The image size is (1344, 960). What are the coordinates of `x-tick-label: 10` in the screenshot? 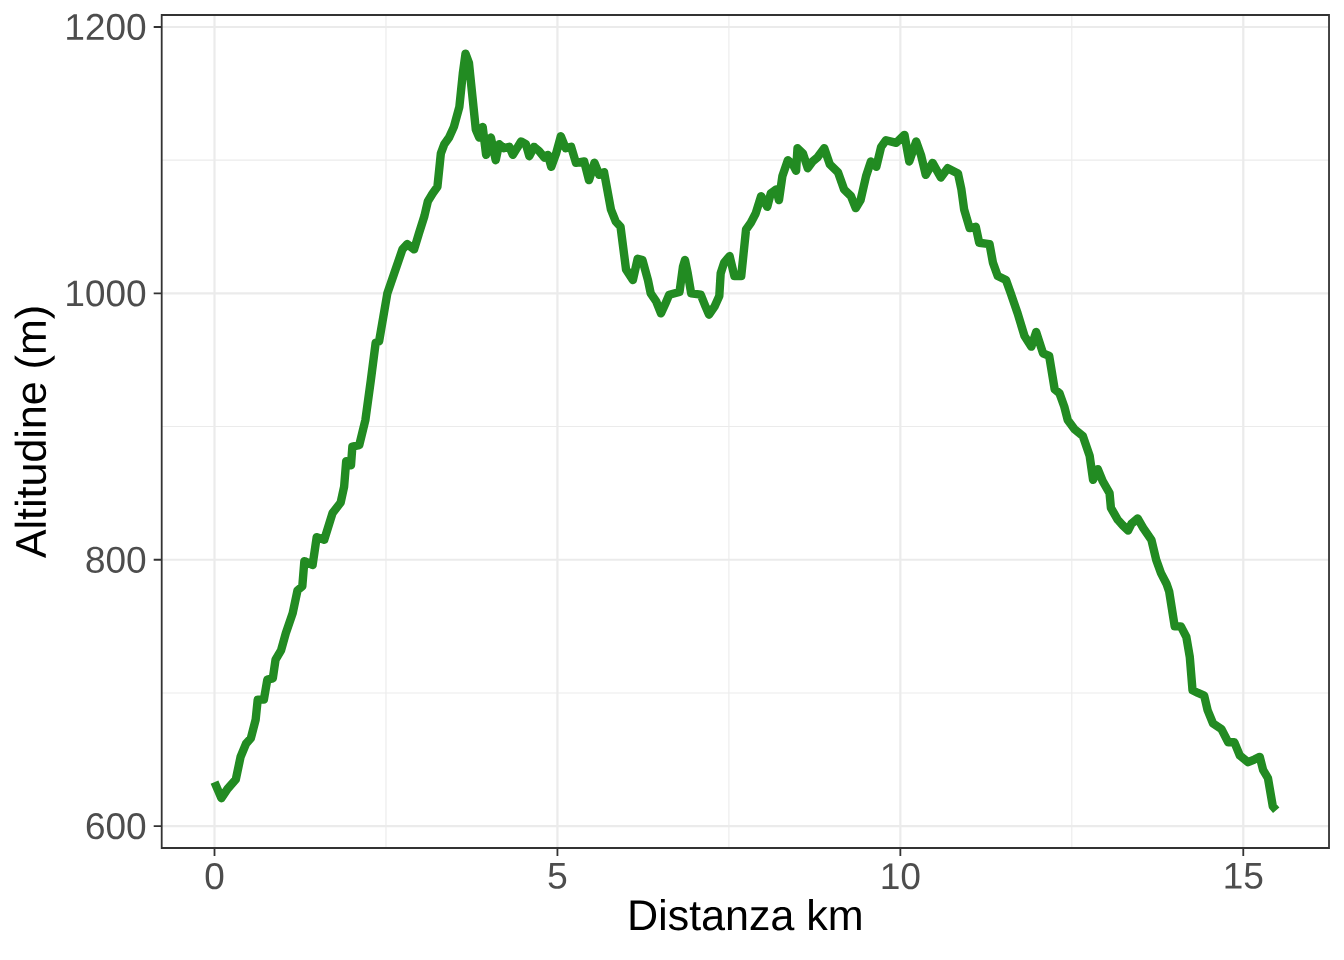 It's located at (901, 876).